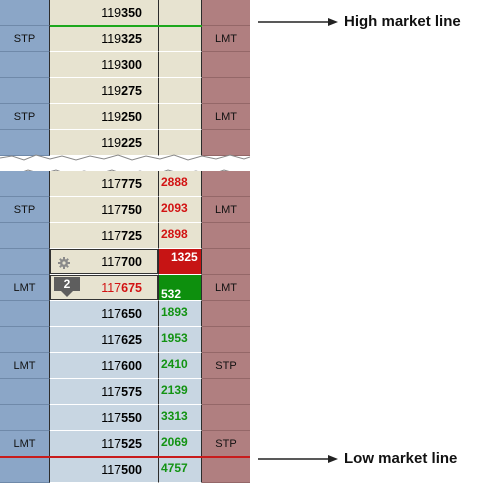 This screenshot has height=486, width=486. I want to click on price-cell: 117500, so click(104, 470).